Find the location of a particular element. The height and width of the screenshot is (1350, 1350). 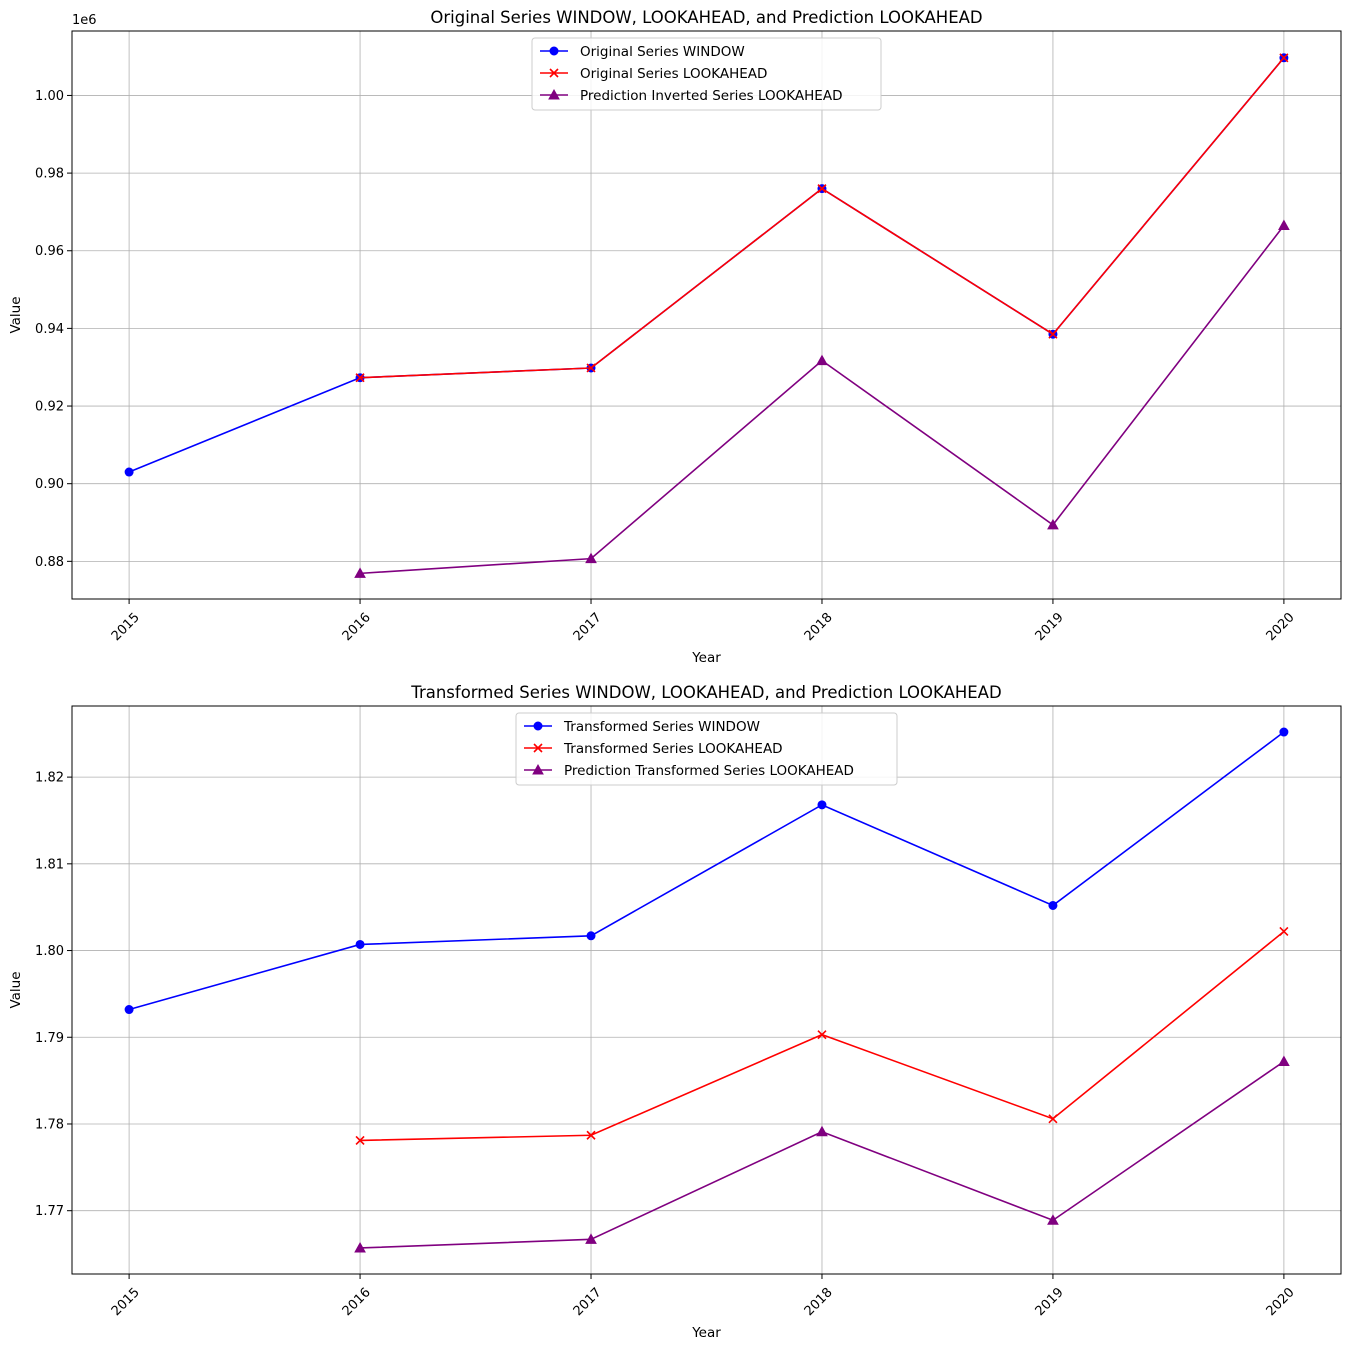

legend-entry: Prediction Transformed Series LOOKAHEAD is located at coordinates (689, 771).